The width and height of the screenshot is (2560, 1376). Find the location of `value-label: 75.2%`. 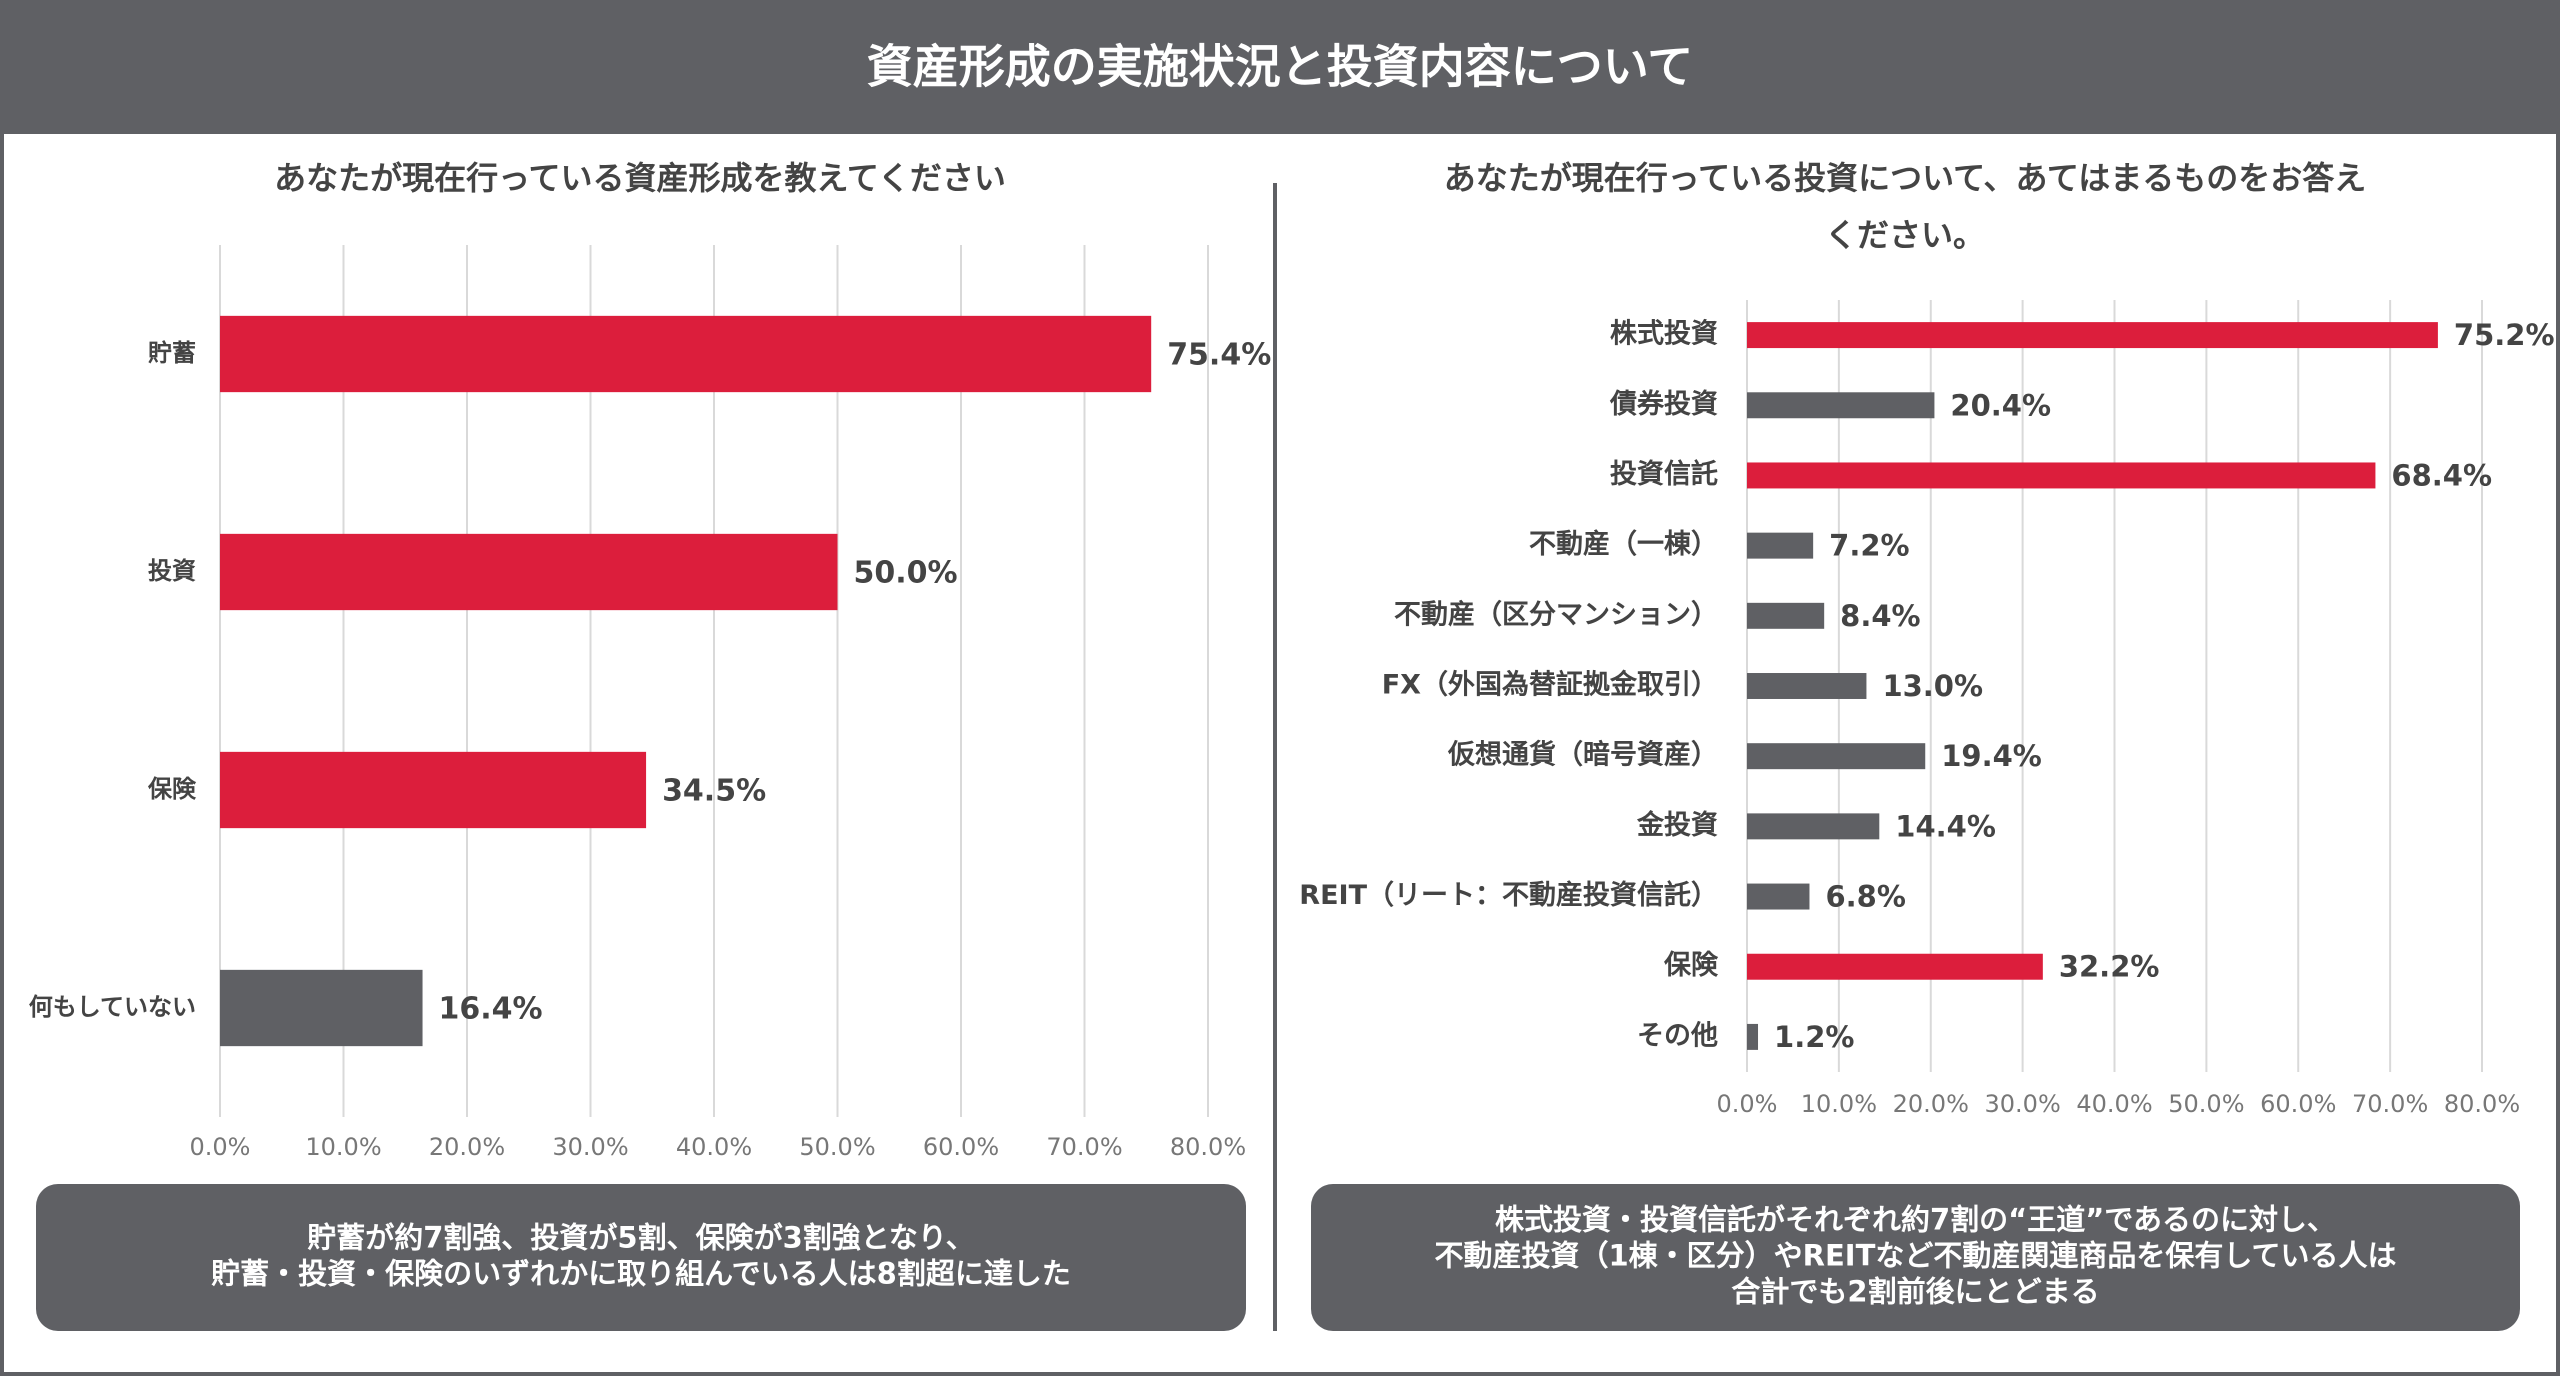

value-label: 75.2% is located at coordinates (2504, 335).